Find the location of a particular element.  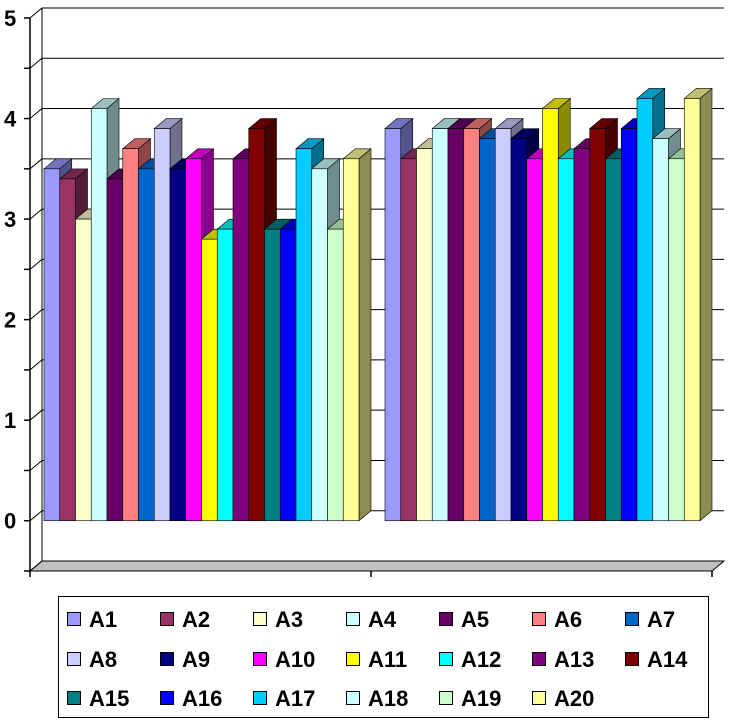

y-tick-label: 5 is located at coordinates (10, 18).